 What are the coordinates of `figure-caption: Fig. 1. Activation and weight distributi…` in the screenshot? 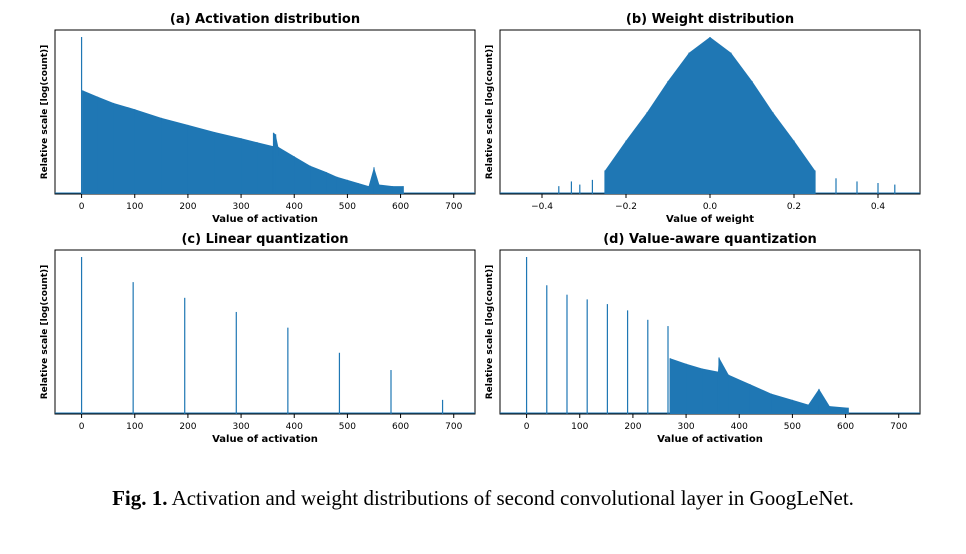 It's located at (483, 498).